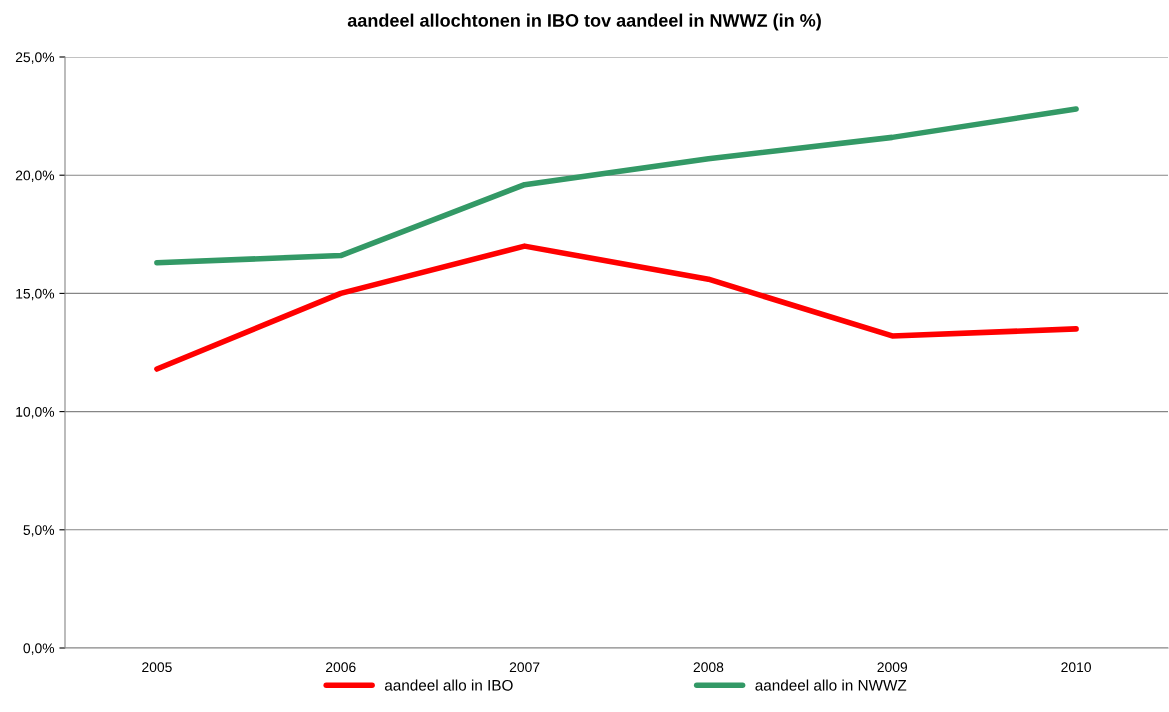 Image resolution: width=1169 pixels, height=712 pixels. I want to click on y-tick-label: 15,0%, so click(35, 294).